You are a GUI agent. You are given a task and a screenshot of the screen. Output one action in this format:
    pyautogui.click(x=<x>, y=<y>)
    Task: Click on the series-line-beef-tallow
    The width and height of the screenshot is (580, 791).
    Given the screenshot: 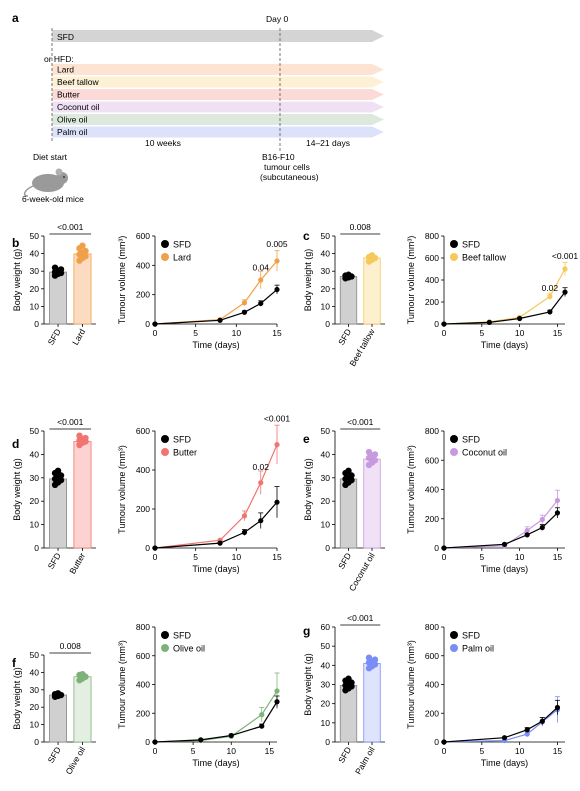 What is the action you would take?
    pyautogui.click(x=504, y=296)
    